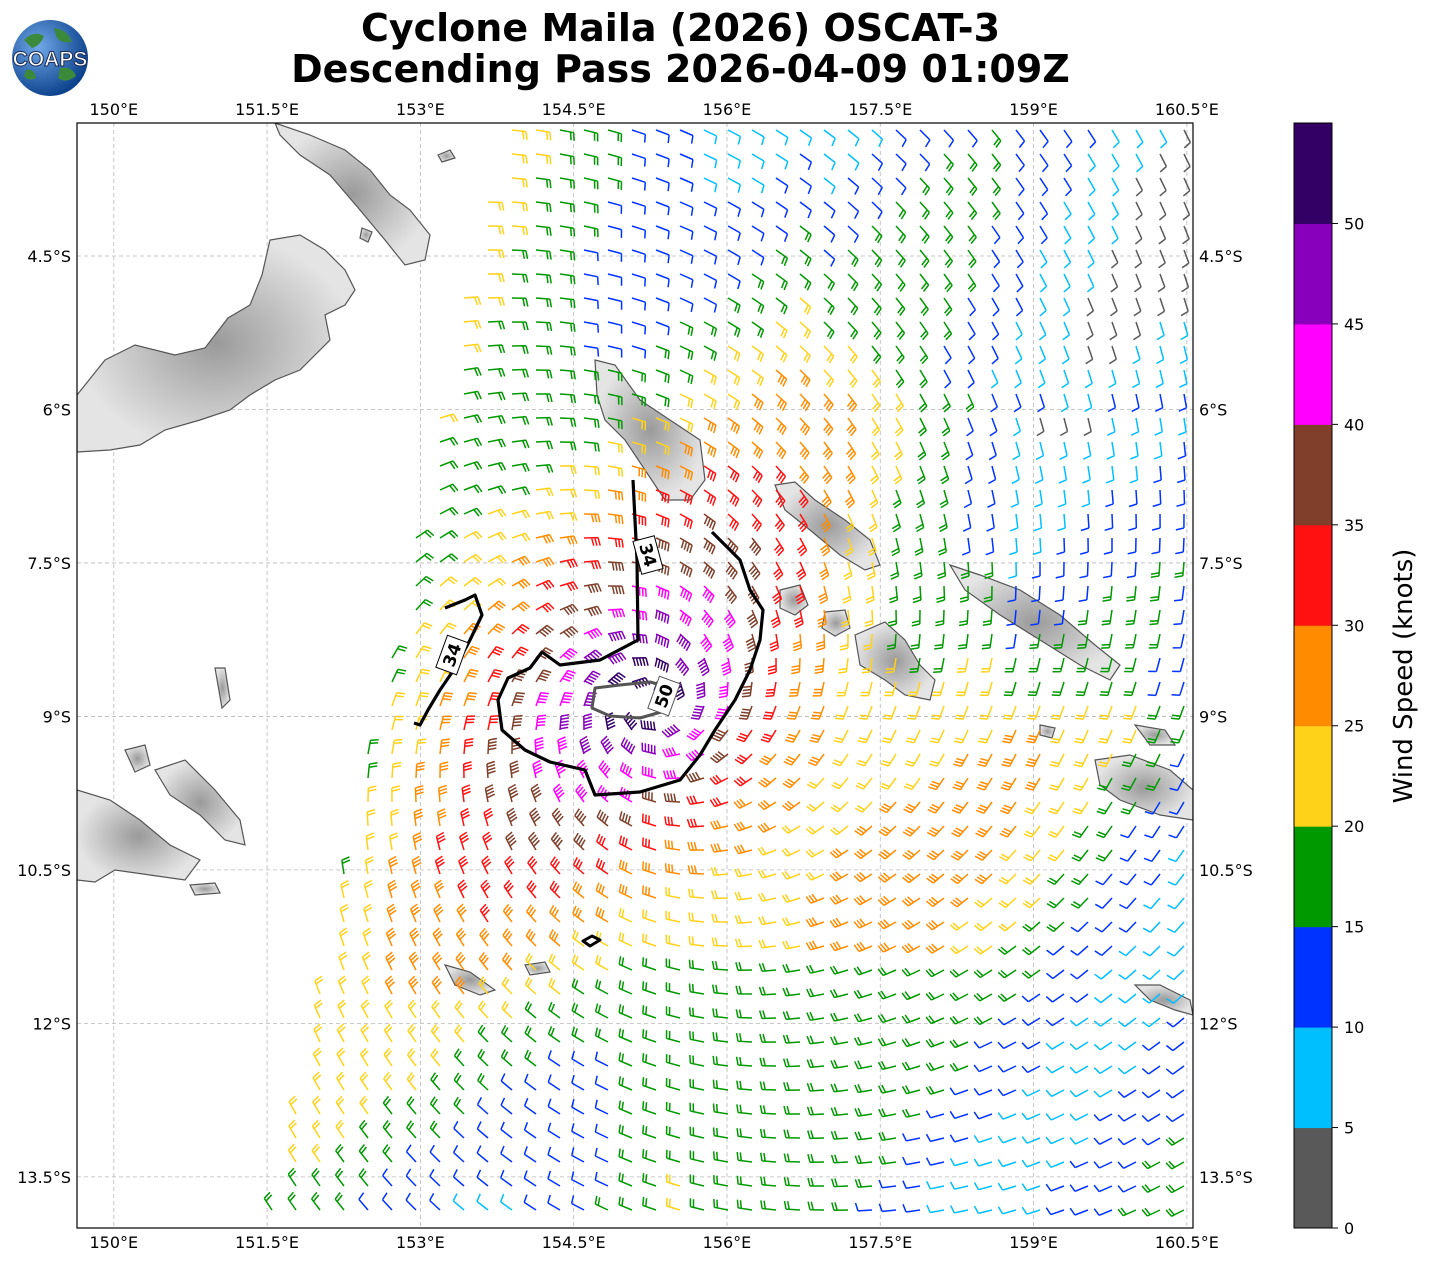 The width and height of the screenshot is (1431, 1264). What do you see at coordinates (1354, 927) in the screenshot?
I see `colorbar-tick-label: 15` at bounding box center [1354, 927].